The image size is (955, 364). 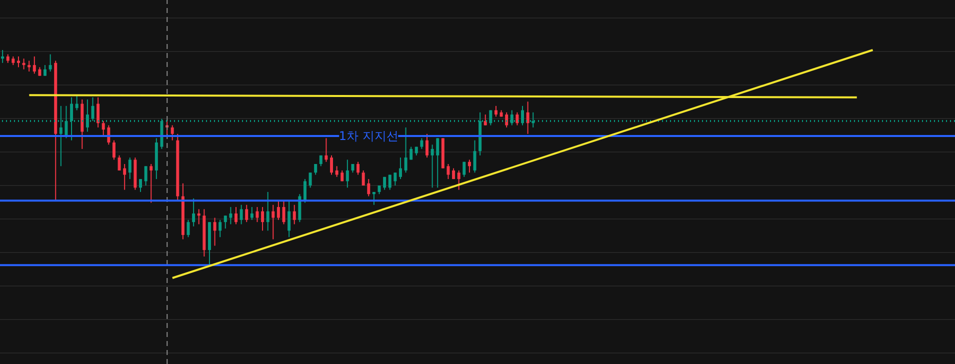 I want to click on ref-line-label: 1차 지지선, so click(x=368, y=136).